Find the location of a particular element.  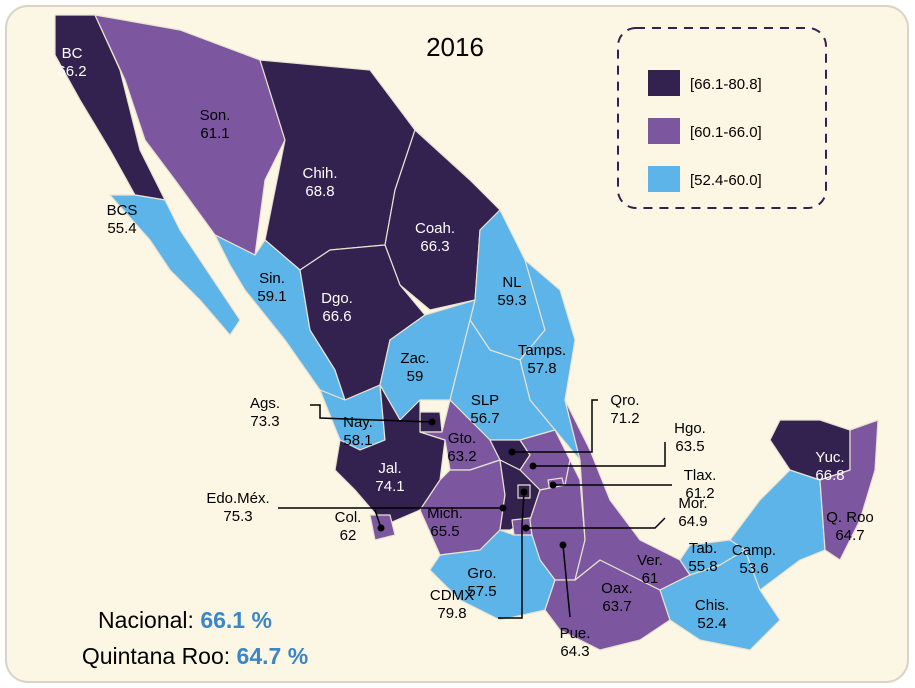

state-value: 64.9 is located at coordinates (692, 521).